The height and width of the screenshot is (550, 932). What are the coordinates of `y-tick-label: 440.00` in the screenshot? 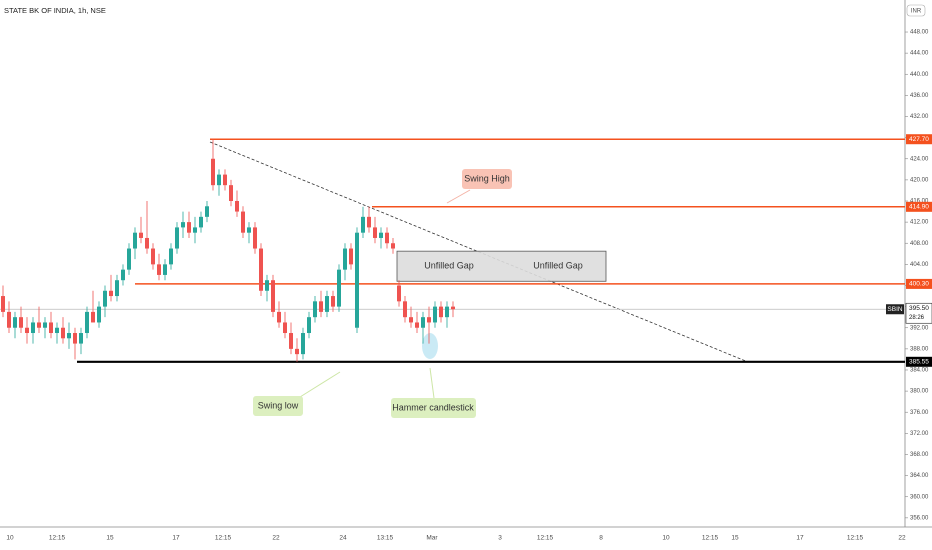 It's located at (919, 75).